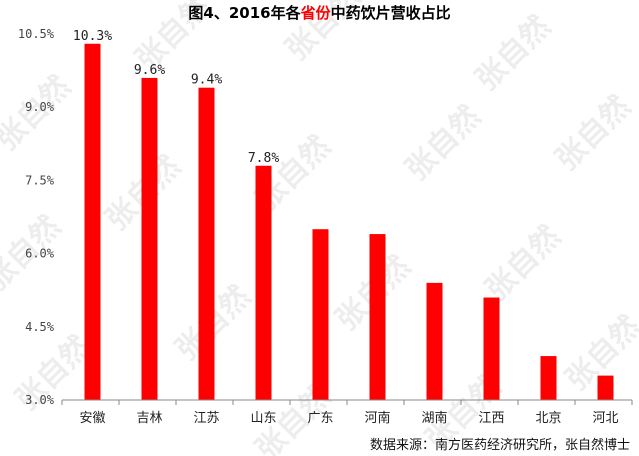  What do you see at coordinates (548, 418) in the screenshot?
I see `x-category-label: 北京` at bounding box center [548, 418].